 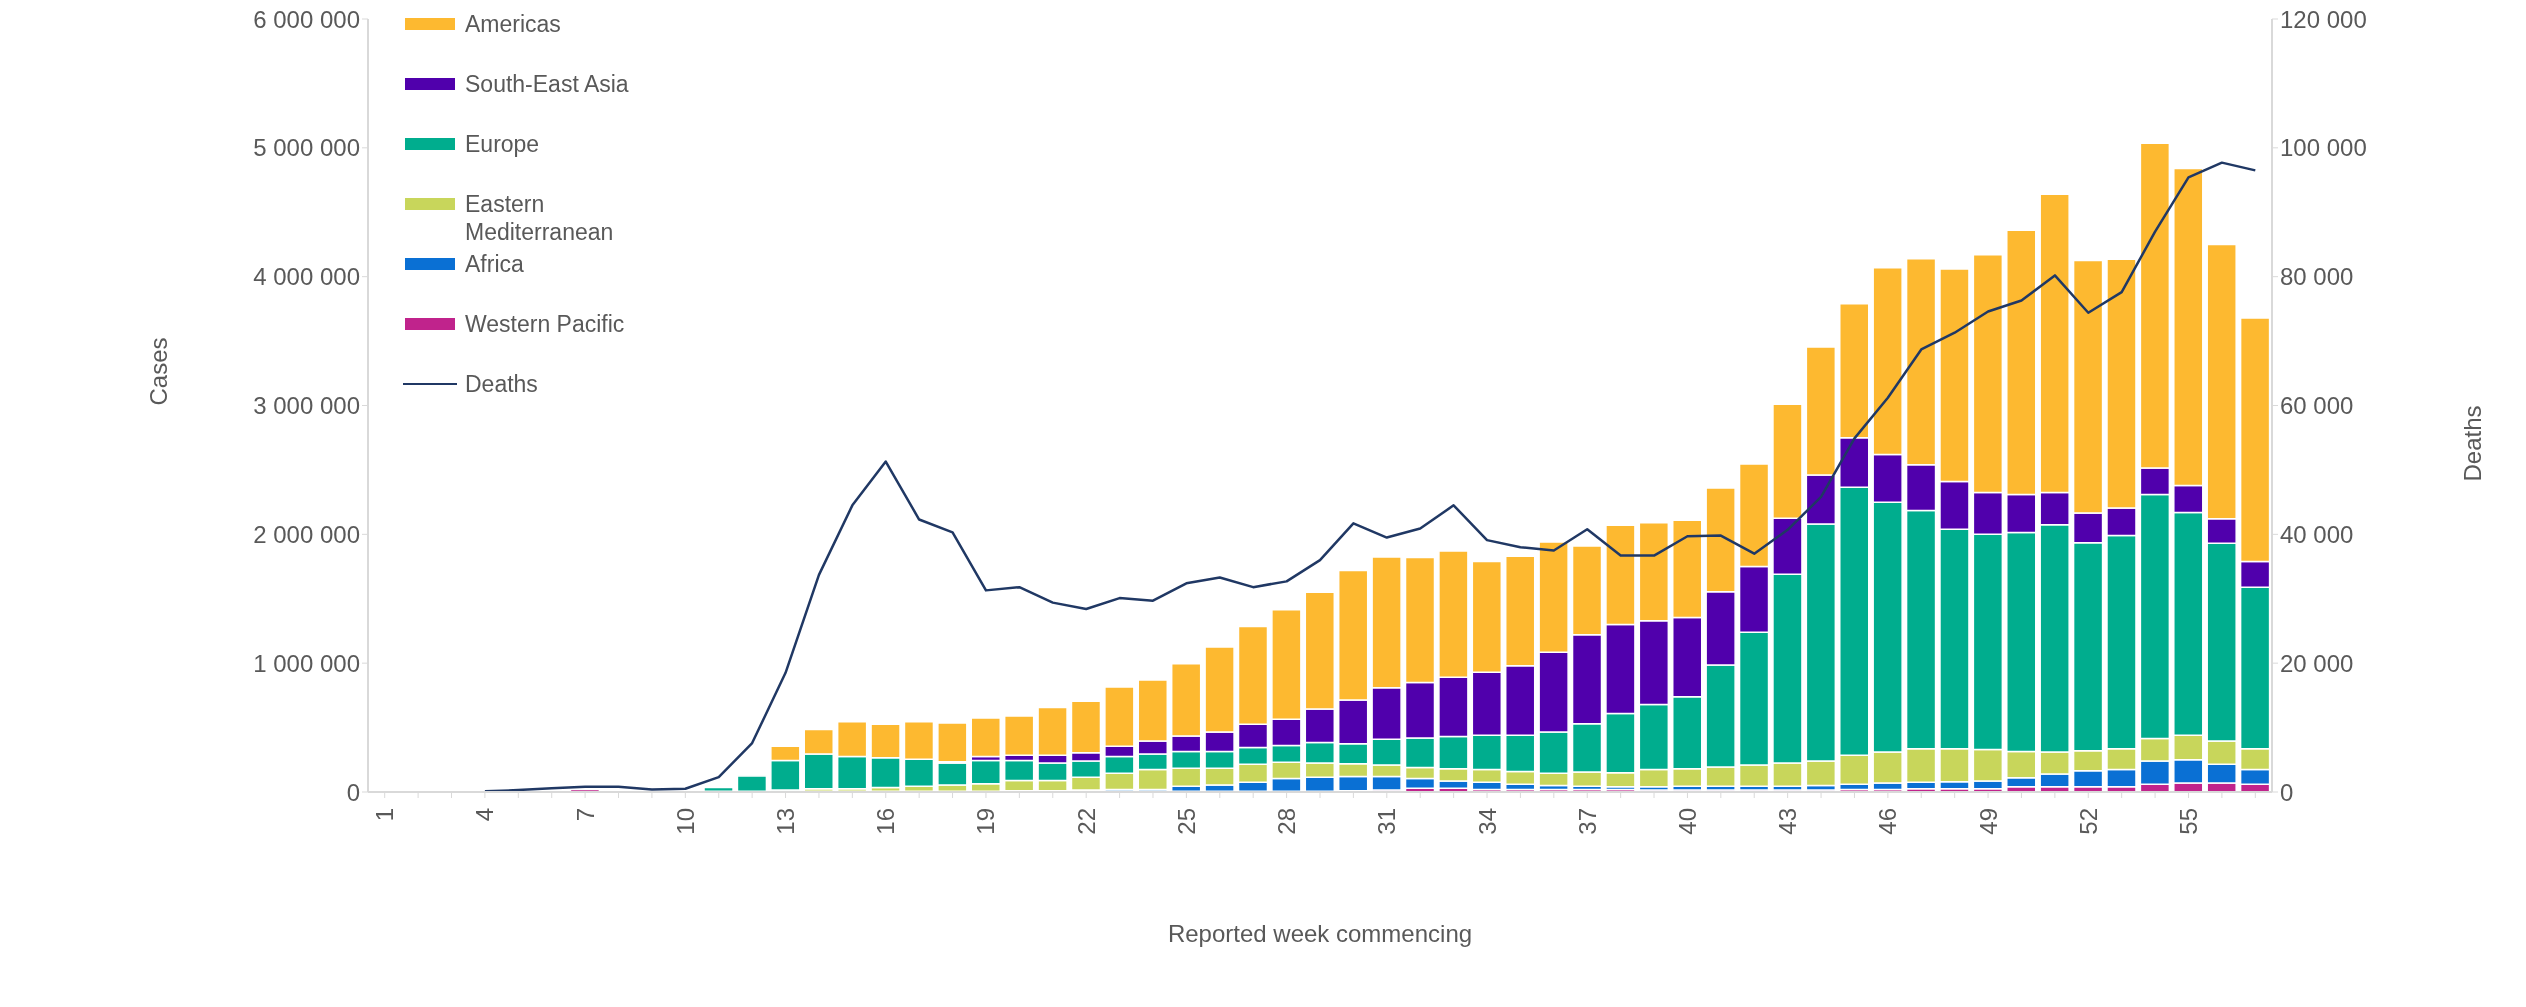 I want to click on y2-tick-label: 20 000, so click(x=2317, y=663).